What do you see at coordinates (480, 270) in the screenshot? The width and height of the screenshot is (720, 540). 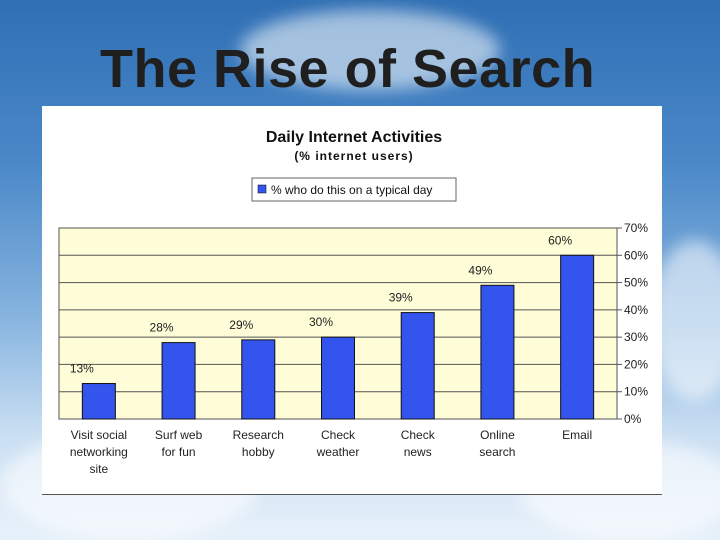 I see `data-label: 49%` at bounding box center [480, 270].